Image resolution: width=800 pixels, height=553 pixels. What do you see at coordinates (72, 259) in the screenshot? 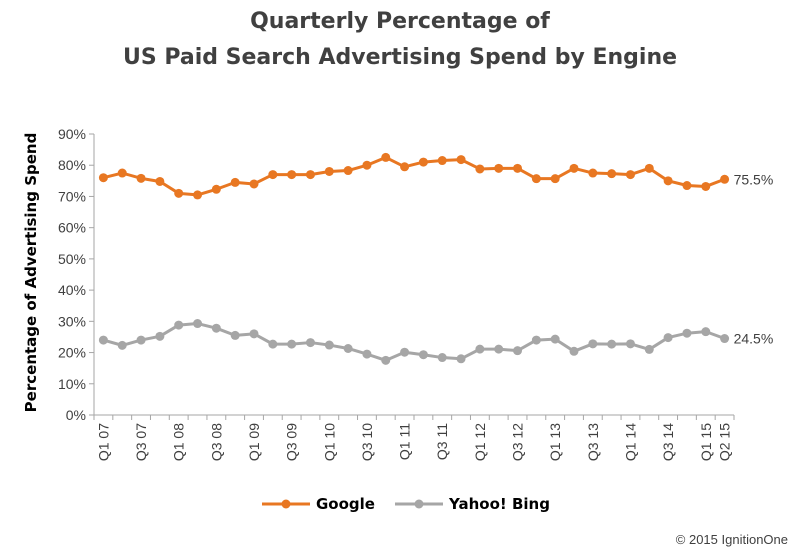
I see `y-tick-label: 50%` at bounding box center [72, 259].